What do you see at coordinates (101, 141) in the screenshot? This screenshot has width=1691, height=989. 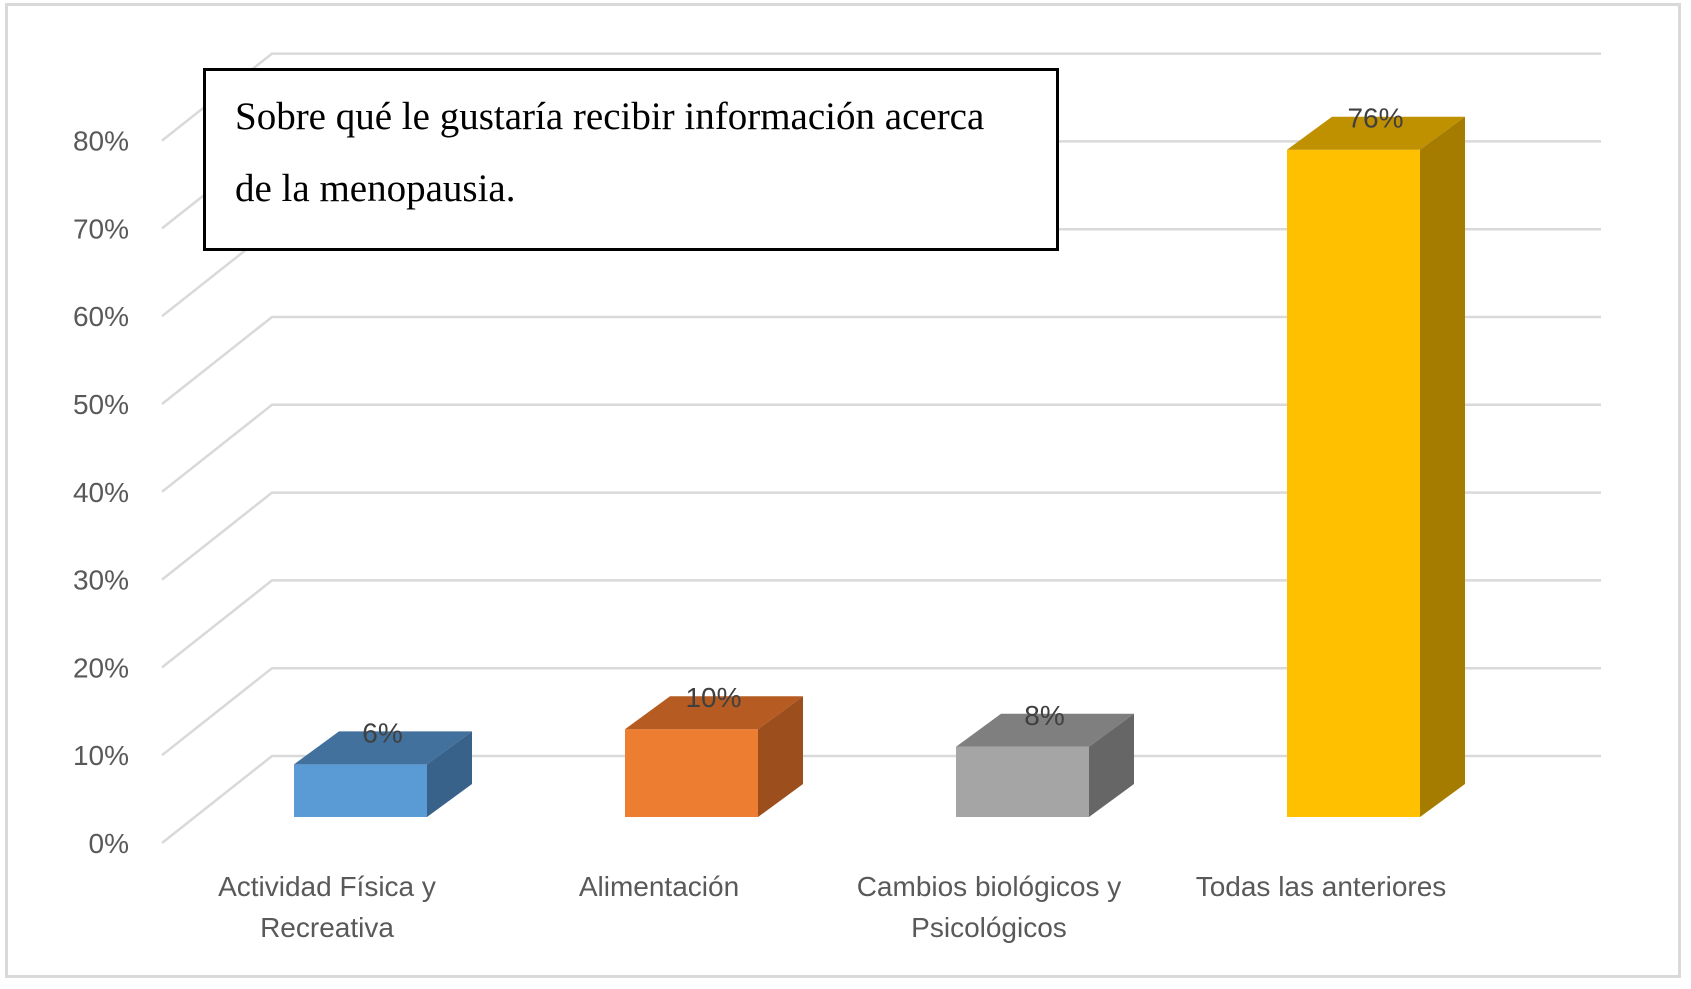 I see `y-tick-label: 80%` at bounding box center [101, 141].